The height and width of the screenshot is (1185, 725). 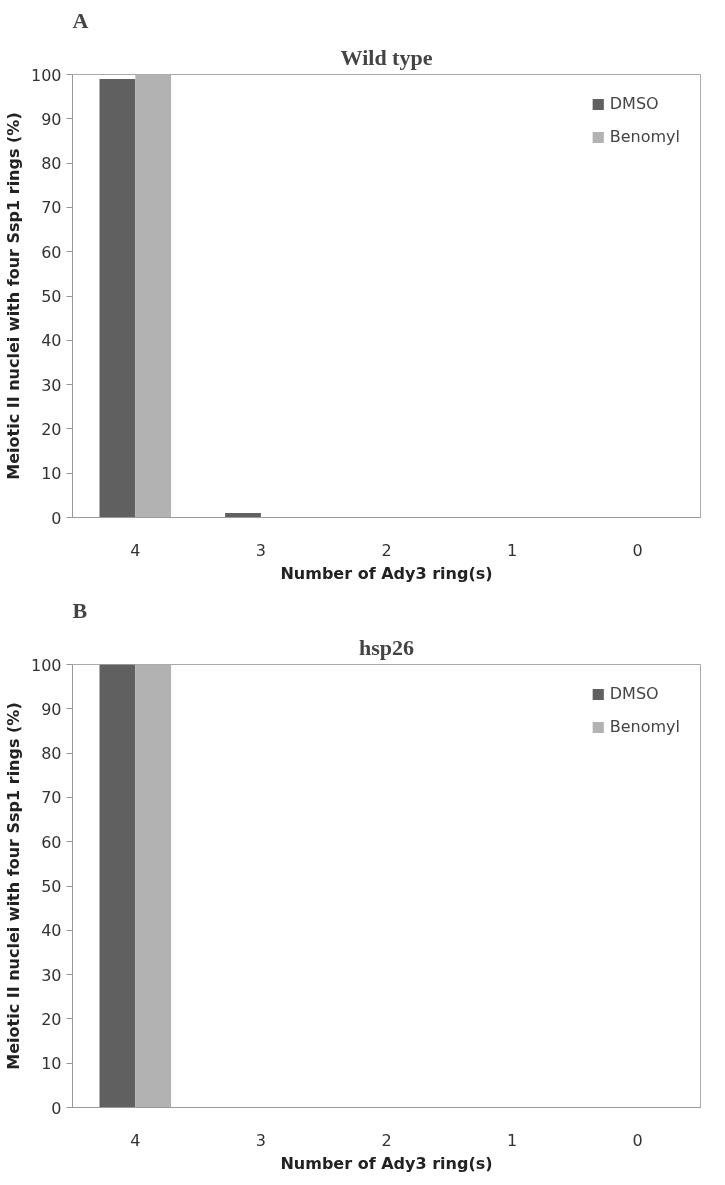 What do you see at coordinates (386, 57) in the screenshot?
I see `chart-title: Wild type` at bounding box center [386, 57].